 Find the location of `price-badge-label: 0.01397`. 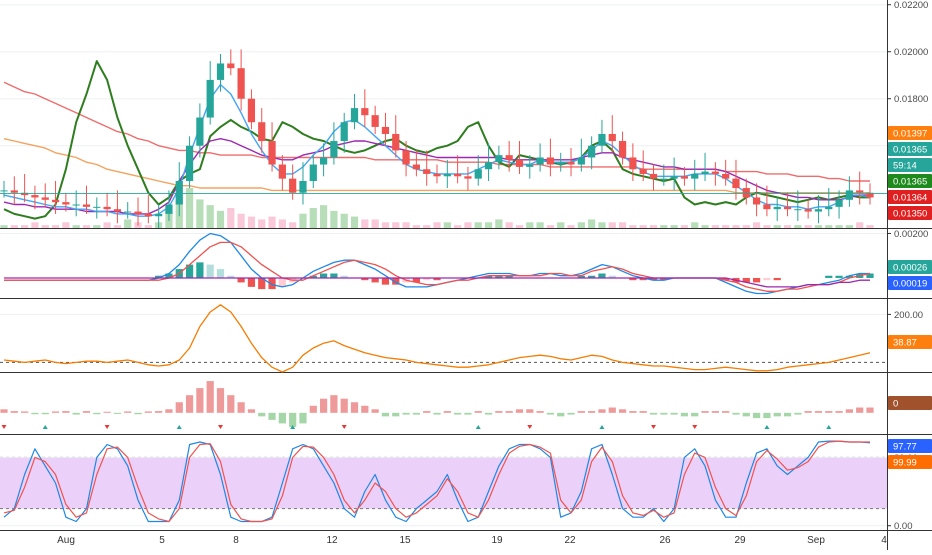

price-badge-label: 0.01397 is located at coordinates (910, 134).